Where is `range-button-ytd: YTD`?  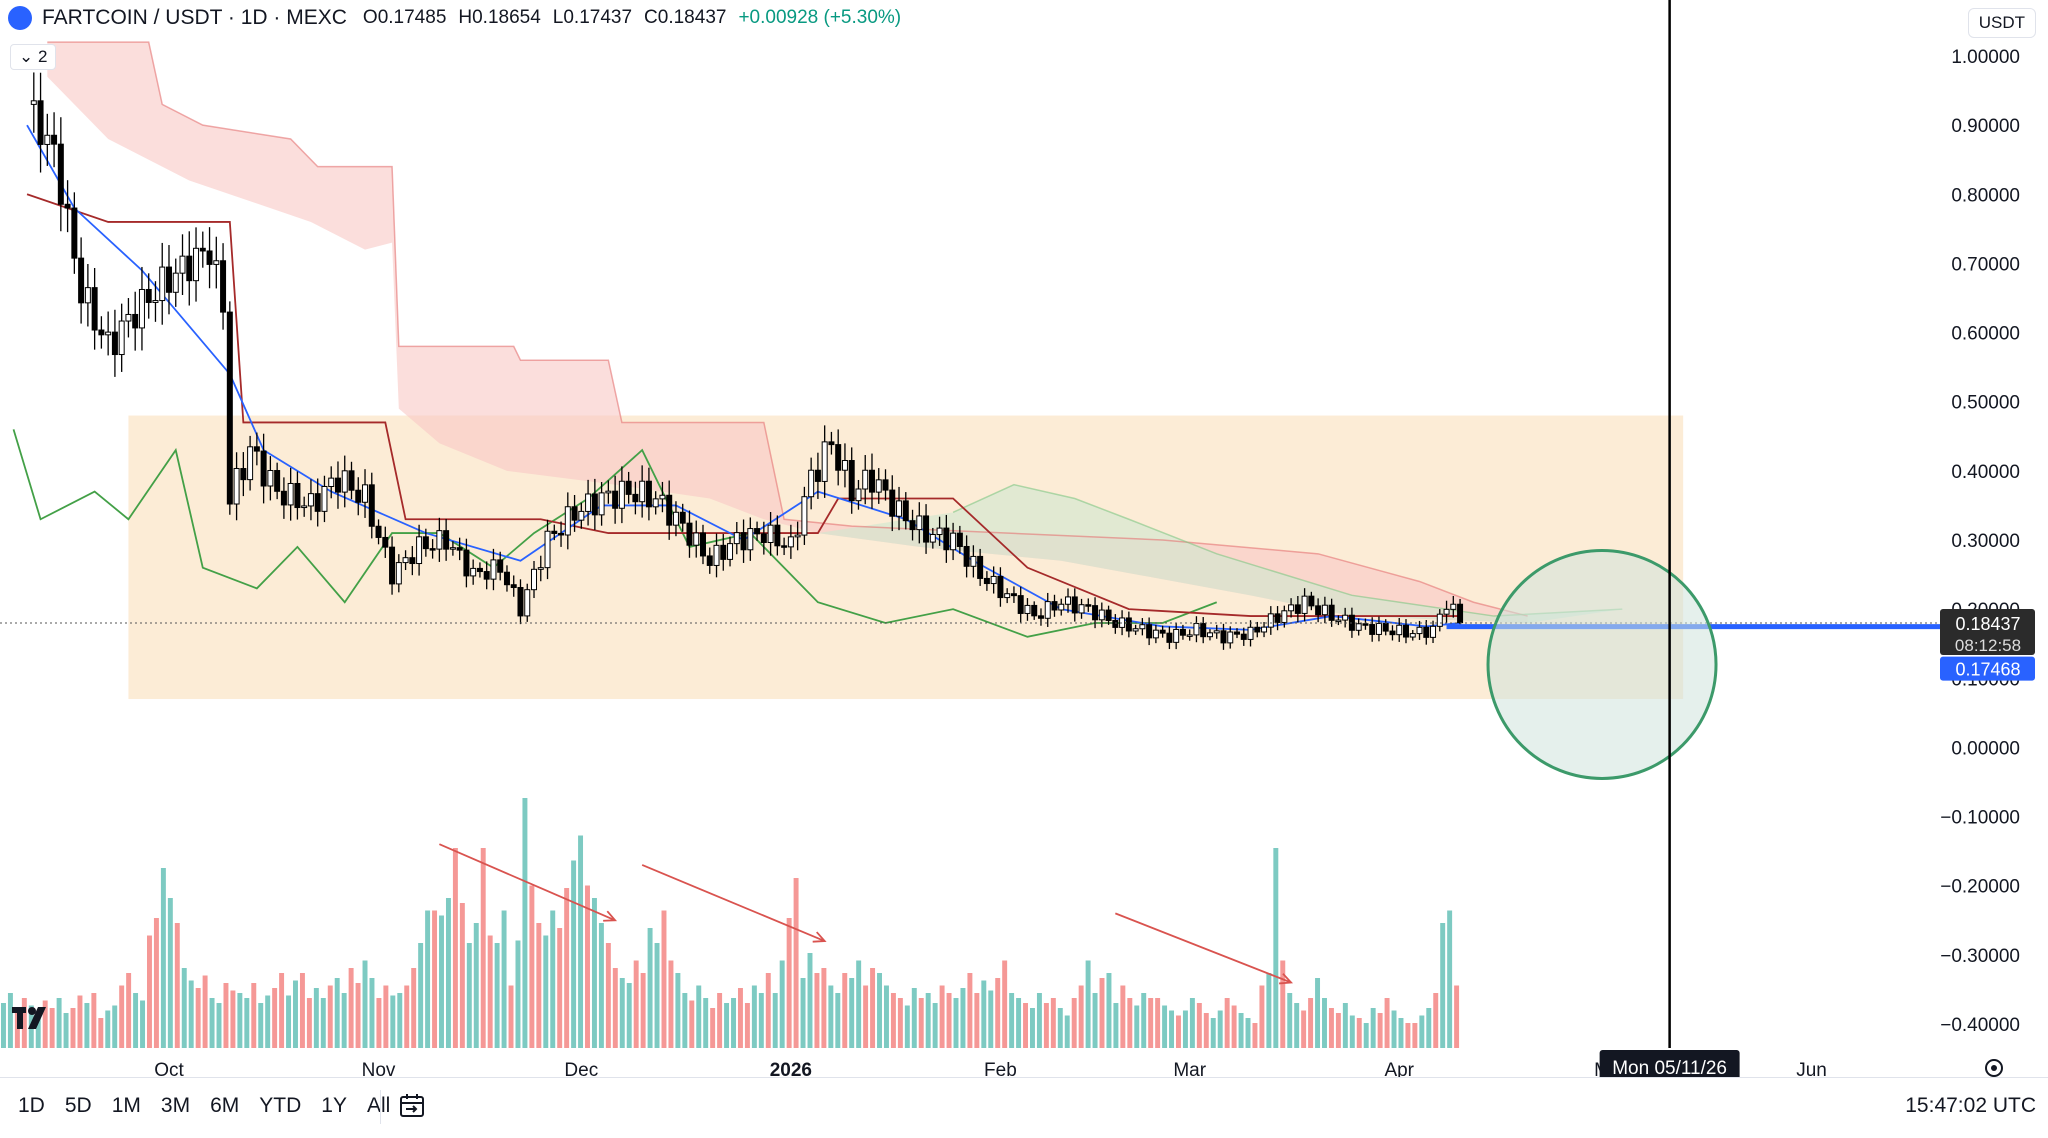 range-button-ytd: YTD is located at coordinates (280, 1105).